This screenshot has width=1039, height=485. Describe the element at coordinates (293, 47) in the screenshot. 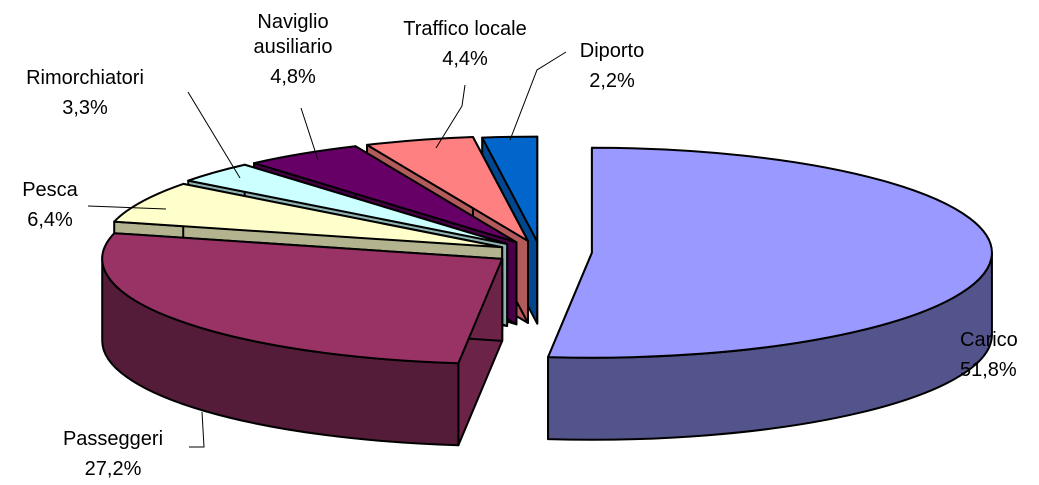

I see `label-name-naviglio-ausiliario: ausiliario` at that location.